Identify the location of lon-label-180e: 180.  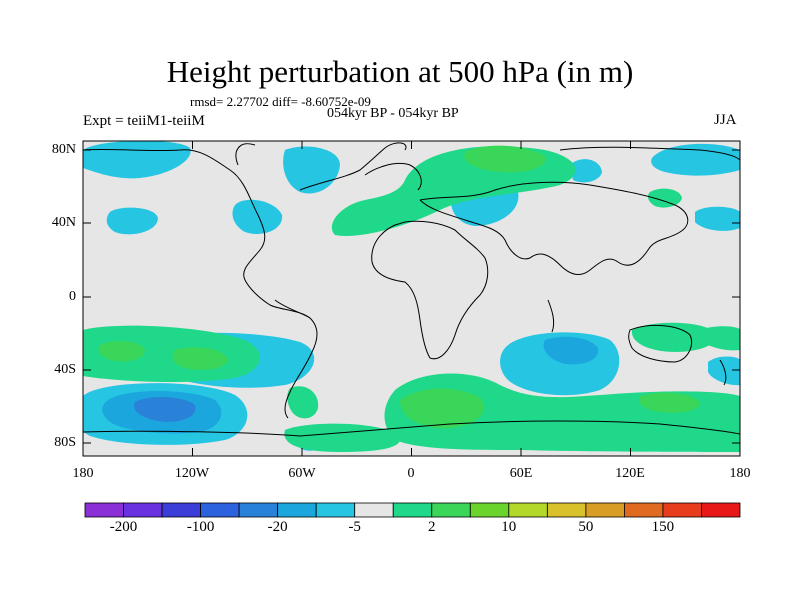
(740, 473).